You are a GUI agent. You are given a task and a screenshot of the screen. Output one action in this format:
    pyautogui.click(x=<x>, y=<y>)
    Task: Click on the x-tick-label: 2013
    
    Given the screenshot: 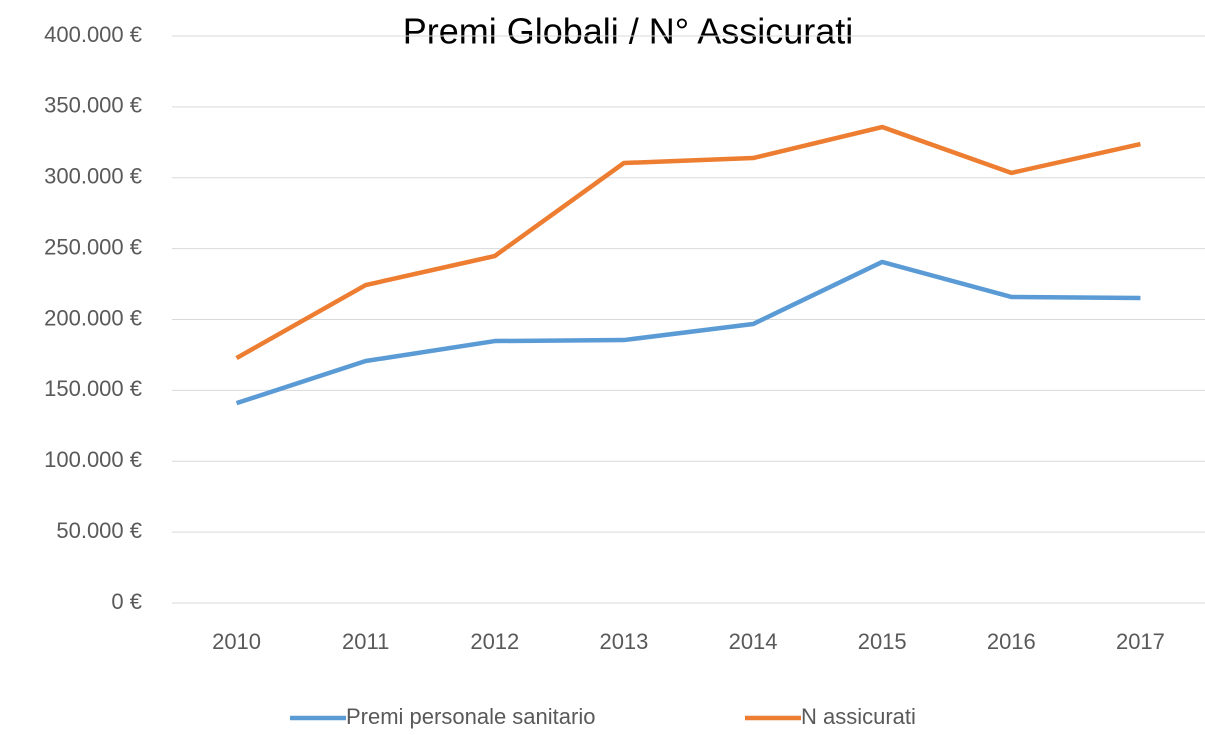 What is the action you would take?
    pyautogui.click(x=623, y=641)
    